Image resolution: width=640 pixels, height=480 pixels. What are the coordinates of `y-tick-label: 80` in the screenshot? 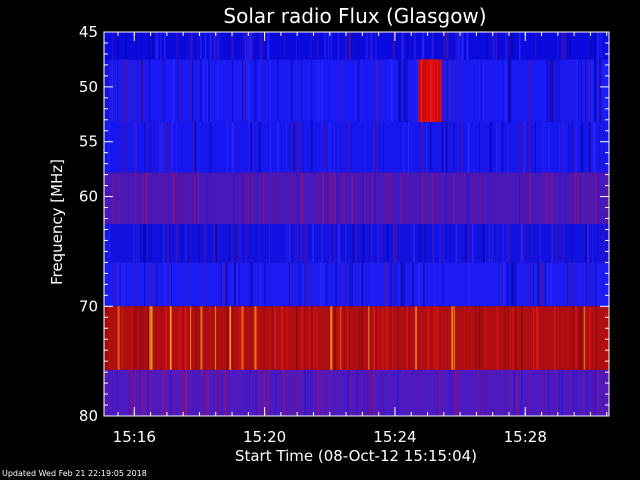 It's located at (88, 416).